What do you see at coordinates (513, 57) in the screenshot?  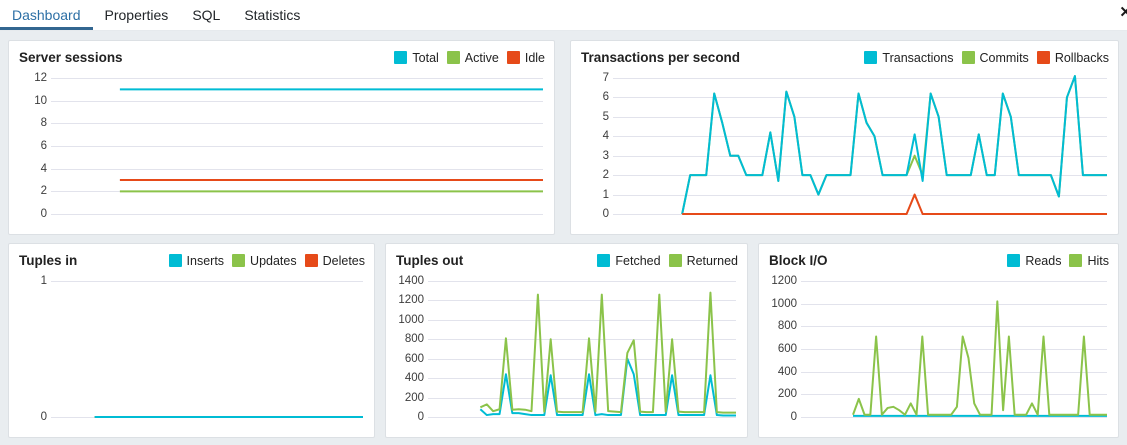 I see `legend-swatch-idle` at bounding box center [513, 57].